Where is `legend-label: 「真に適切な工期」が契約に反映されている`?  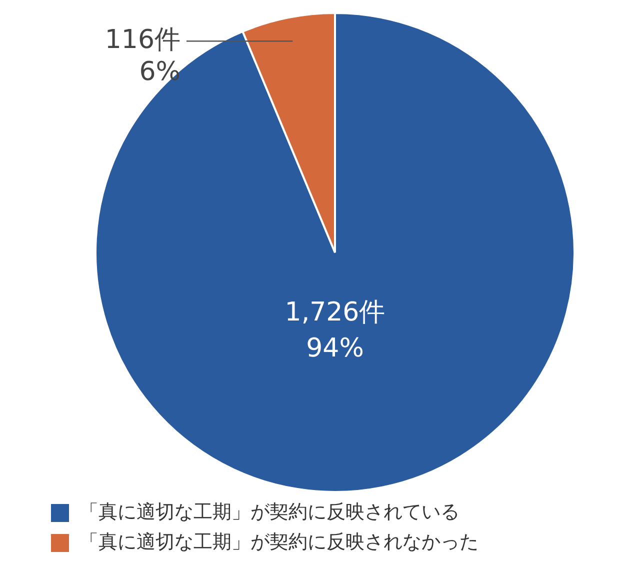
legend-label: 「真に適切な工期」が契約に反映されている is located at coordinates (270, 511).